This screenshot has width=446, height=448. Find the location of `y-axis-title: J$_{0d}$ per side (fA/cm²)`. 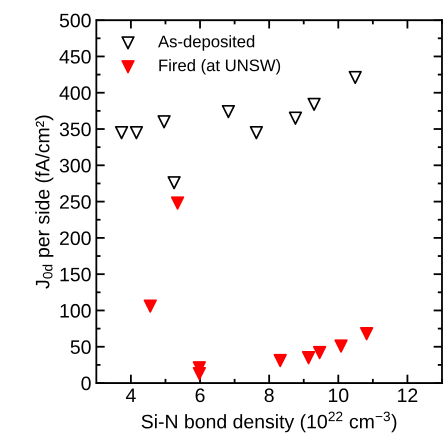

y-axis-title: J$_{0d}$ per side (fA/cm²) is located at coordinates (44, 202).